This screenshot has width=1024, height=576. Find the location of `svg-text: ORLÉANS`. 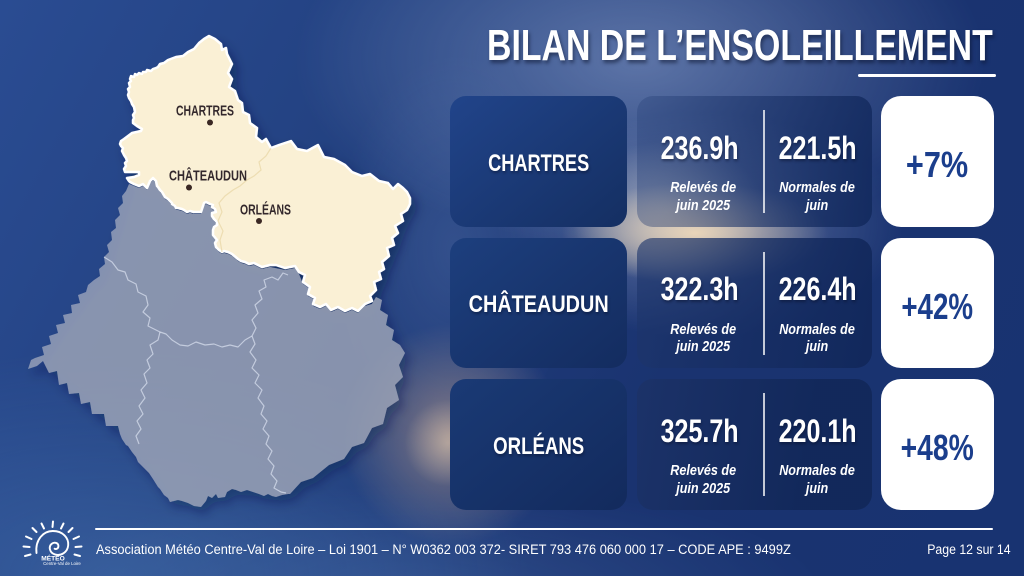

svg-text: ORLÉANS is located at coordinates (265, 209).